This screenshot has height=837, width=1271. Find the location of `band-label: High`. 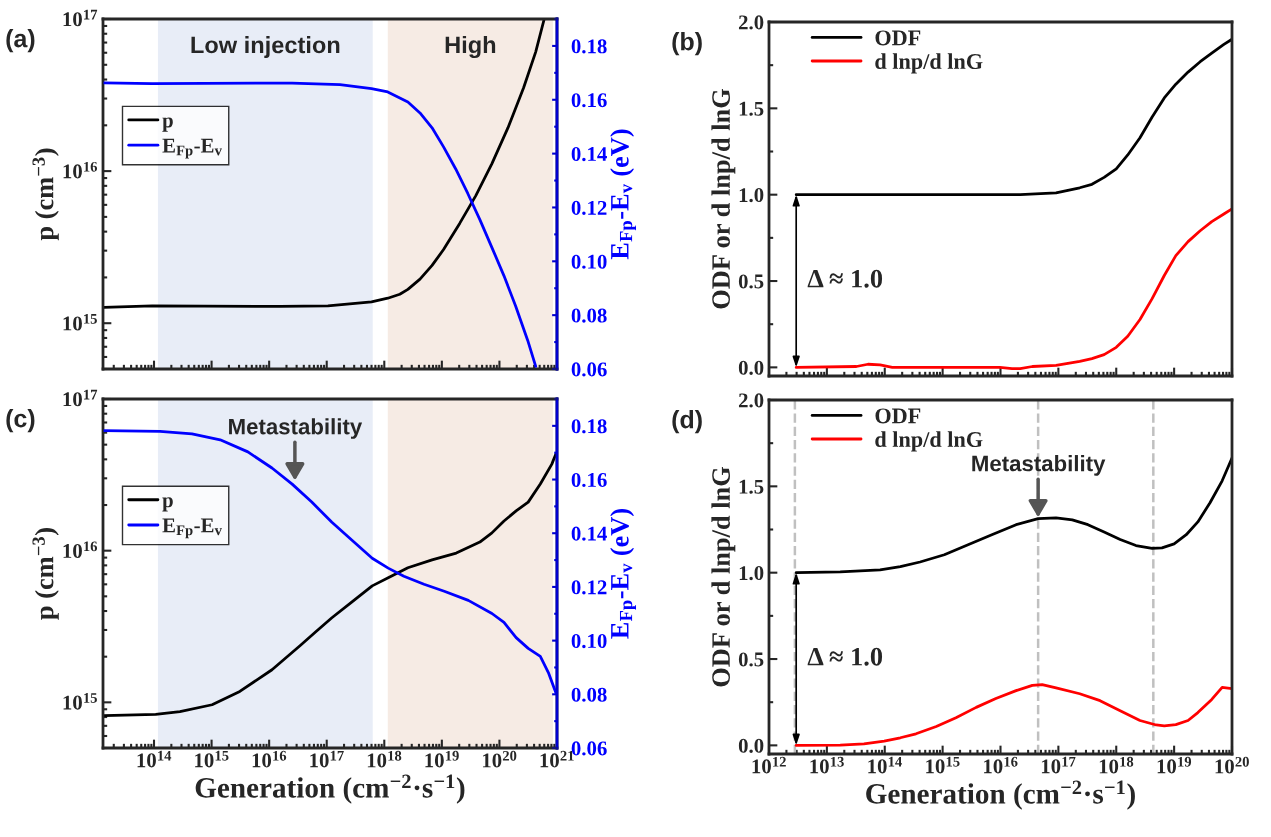

band-label: High is located at coordinates (470, 47).